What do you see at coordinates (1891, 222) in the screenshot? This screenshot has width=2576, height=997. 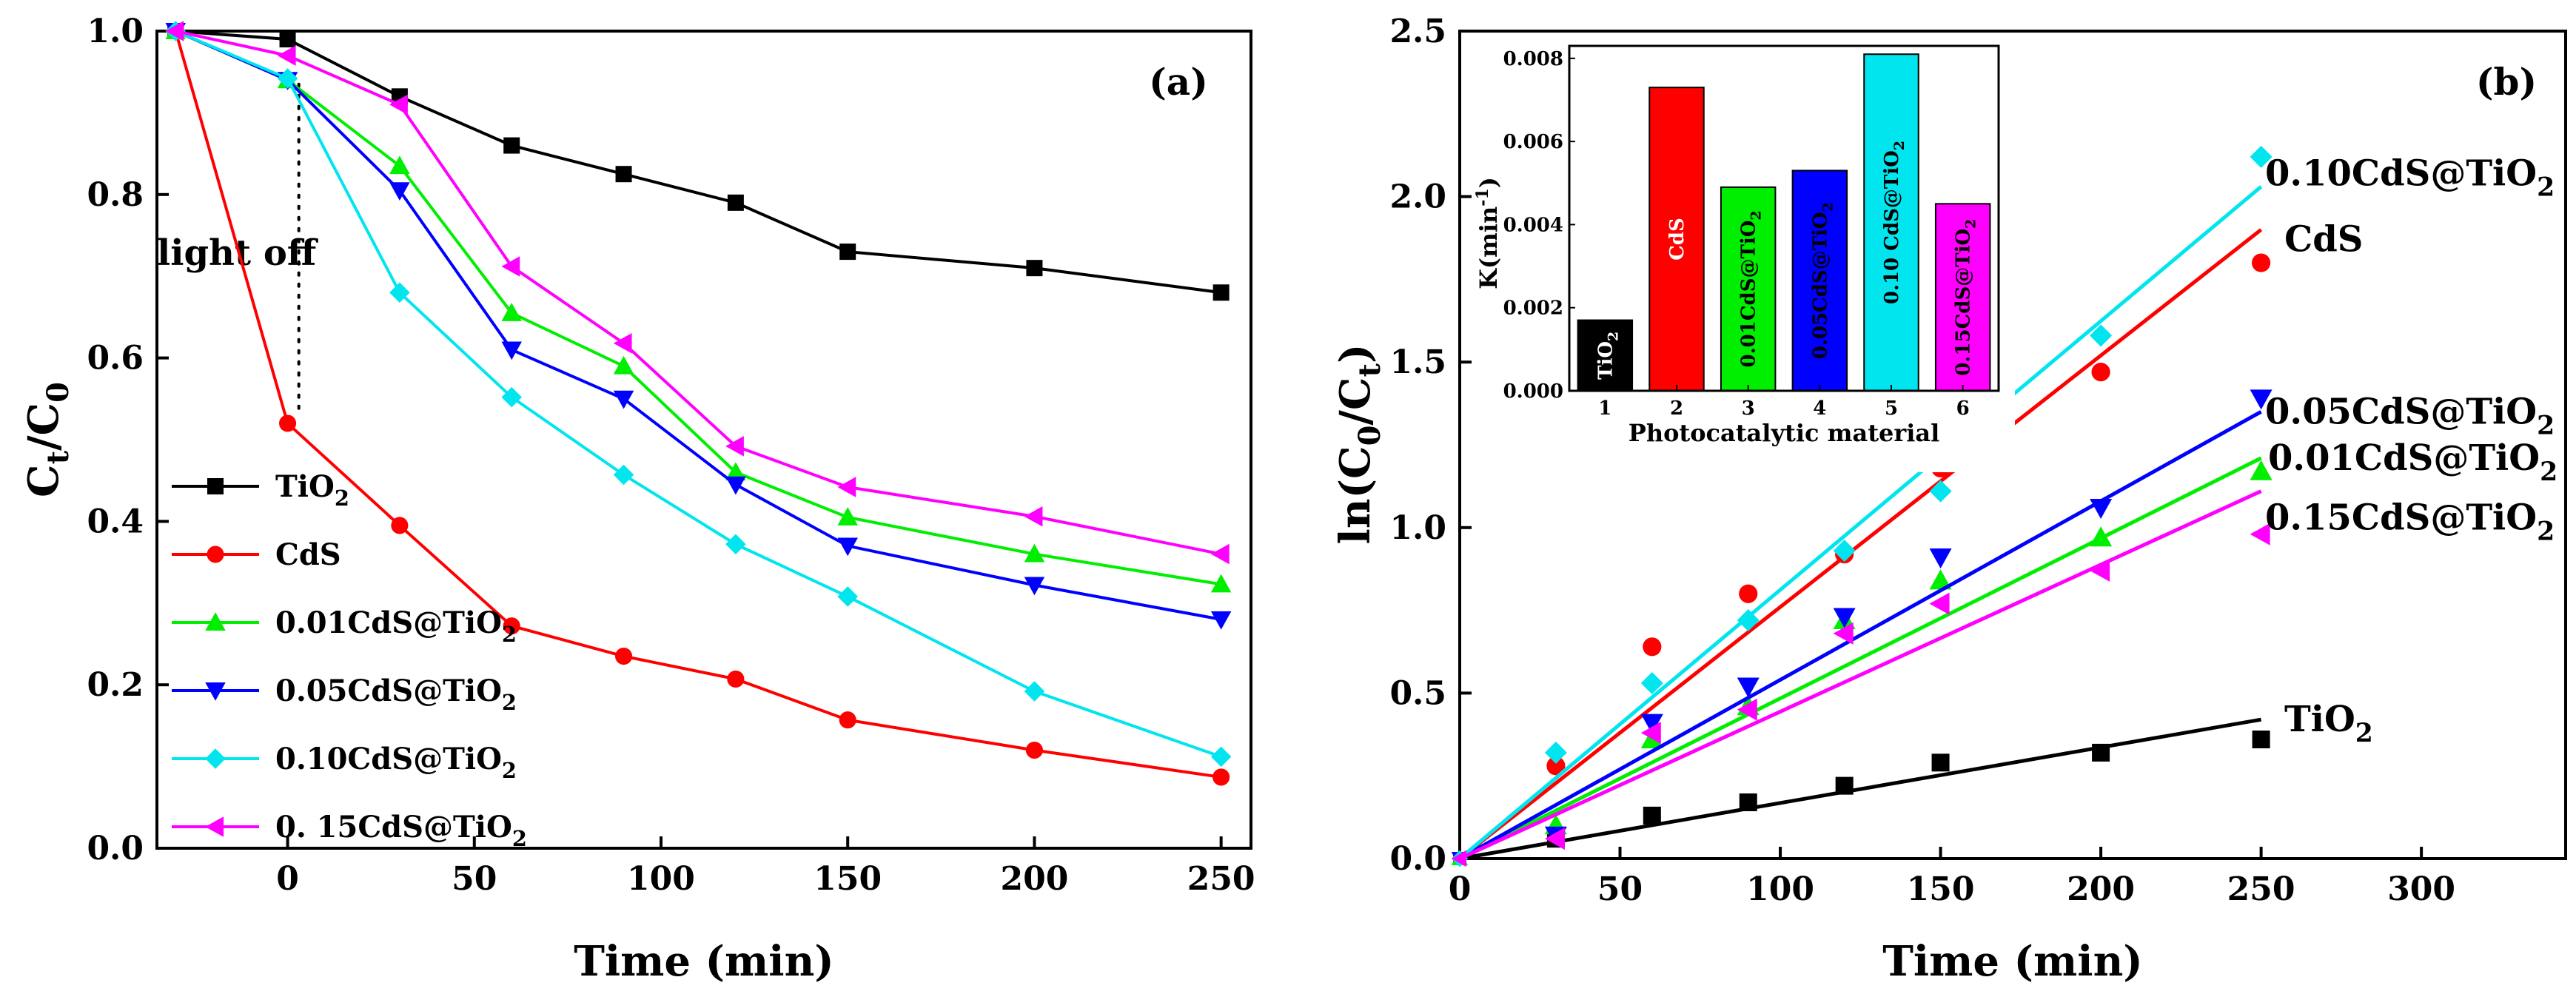 I see `inset-bar` at bounding box center [1891, 222].